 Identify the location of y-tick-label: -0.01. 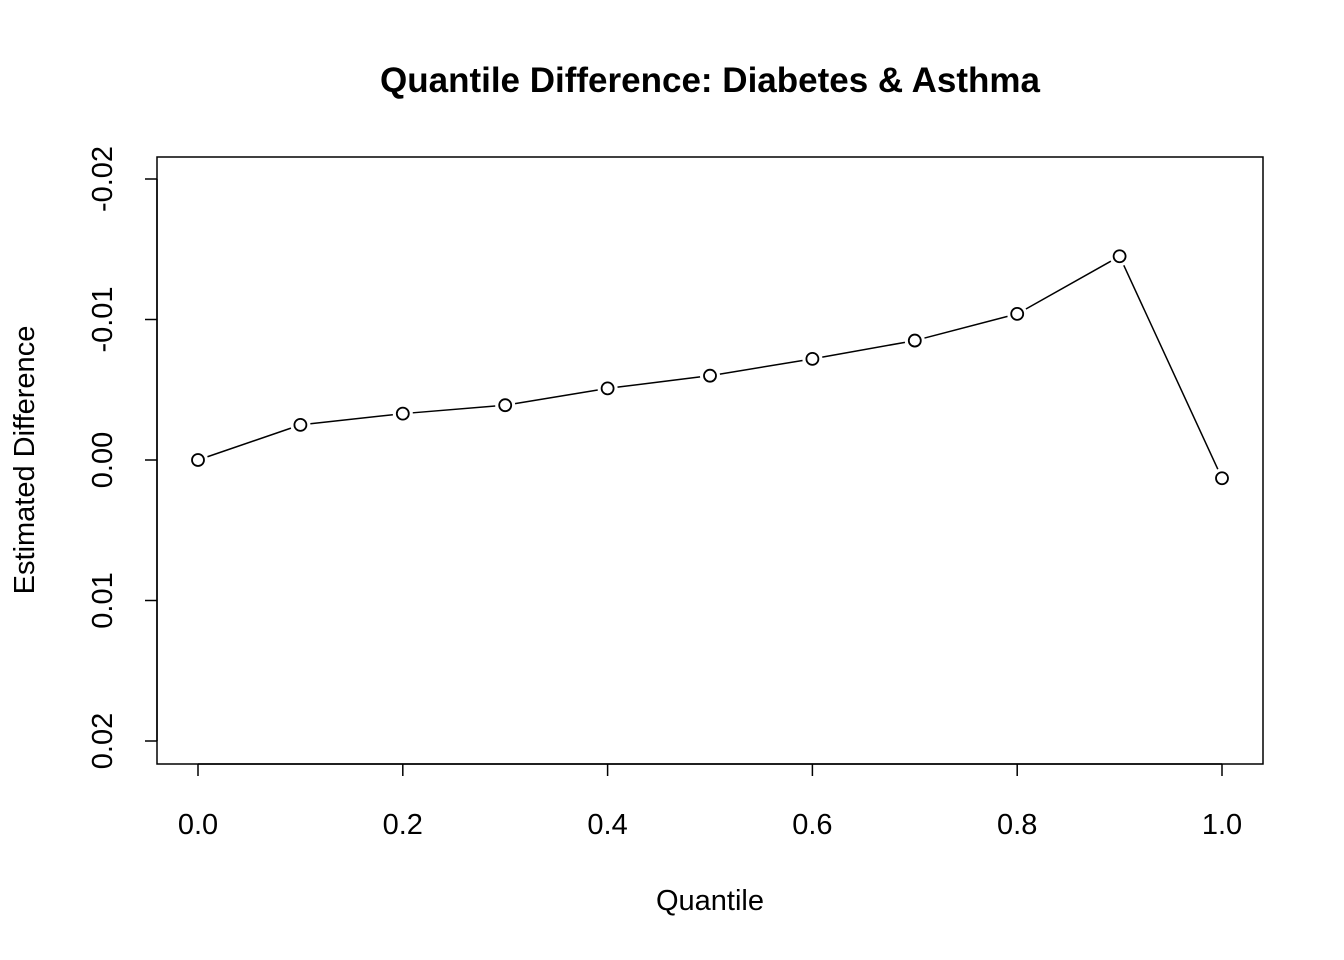
(103, 319).